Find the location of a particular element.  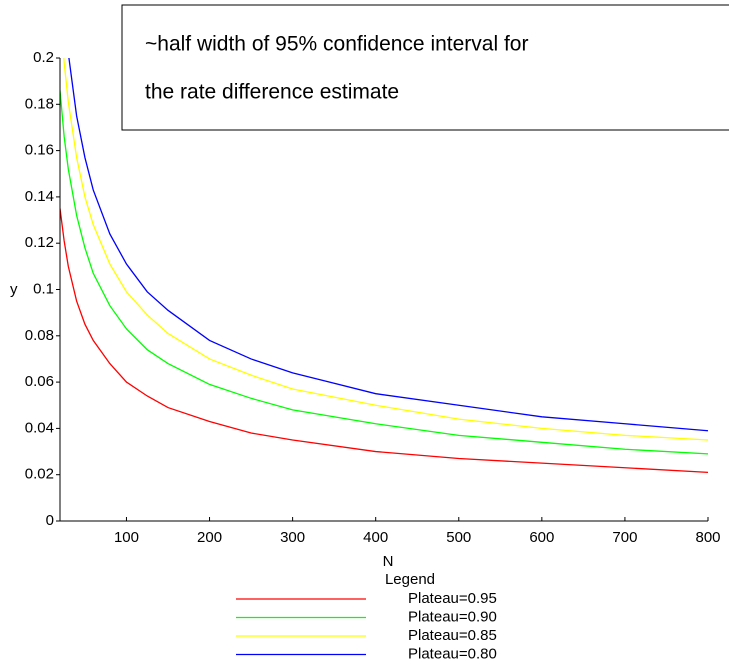

legend-label: Plateau=0.95 is located at coordinates (452, 598).